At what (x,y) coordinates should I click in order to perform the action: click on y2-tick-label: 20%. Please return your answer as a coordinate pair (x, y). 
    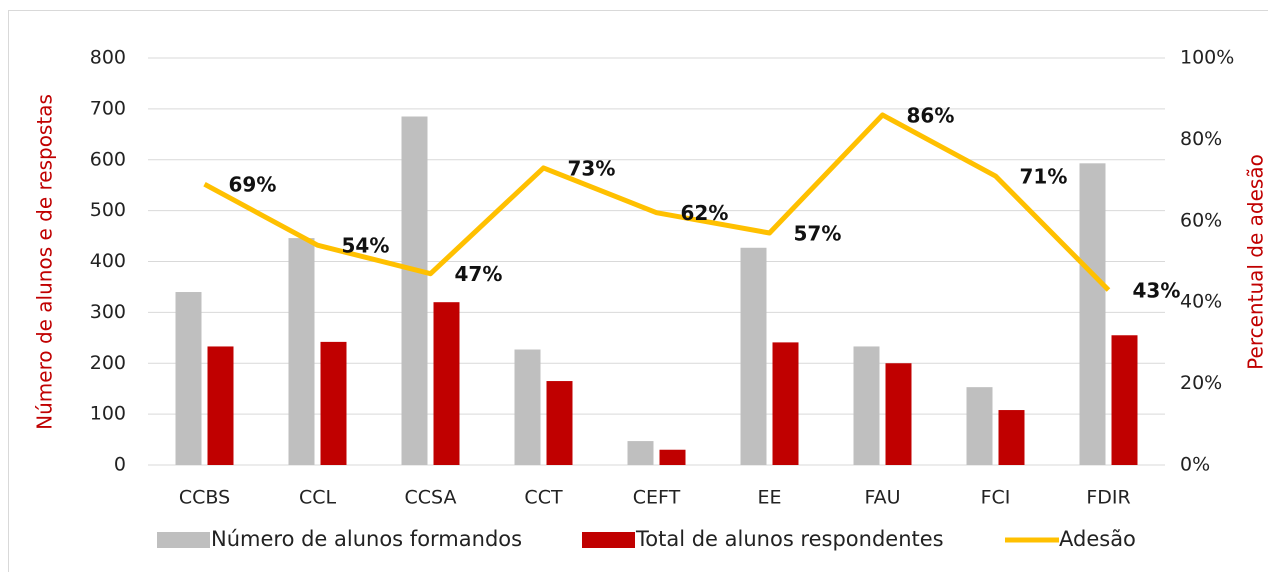
    Looking at the image, I should click on (1201, 383).